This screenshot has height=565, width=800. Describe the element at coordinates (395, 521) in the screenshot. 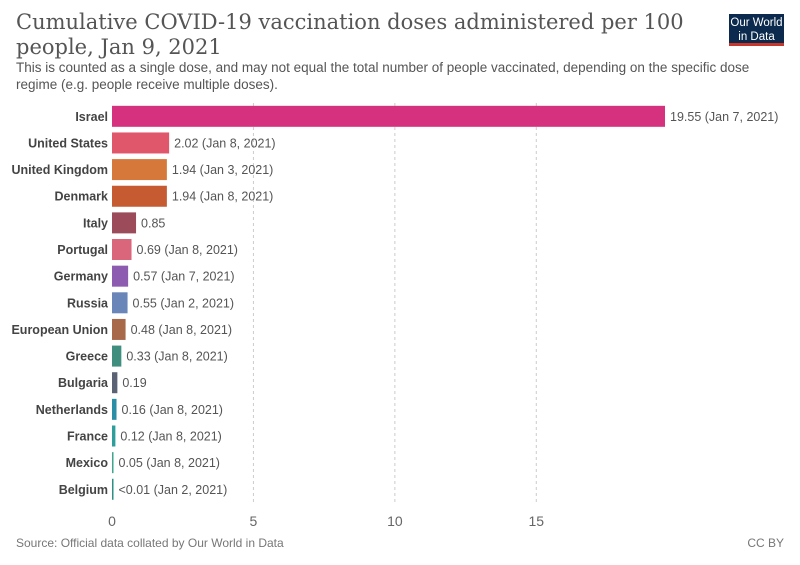

I see `x-tick-label: 10` at that location.